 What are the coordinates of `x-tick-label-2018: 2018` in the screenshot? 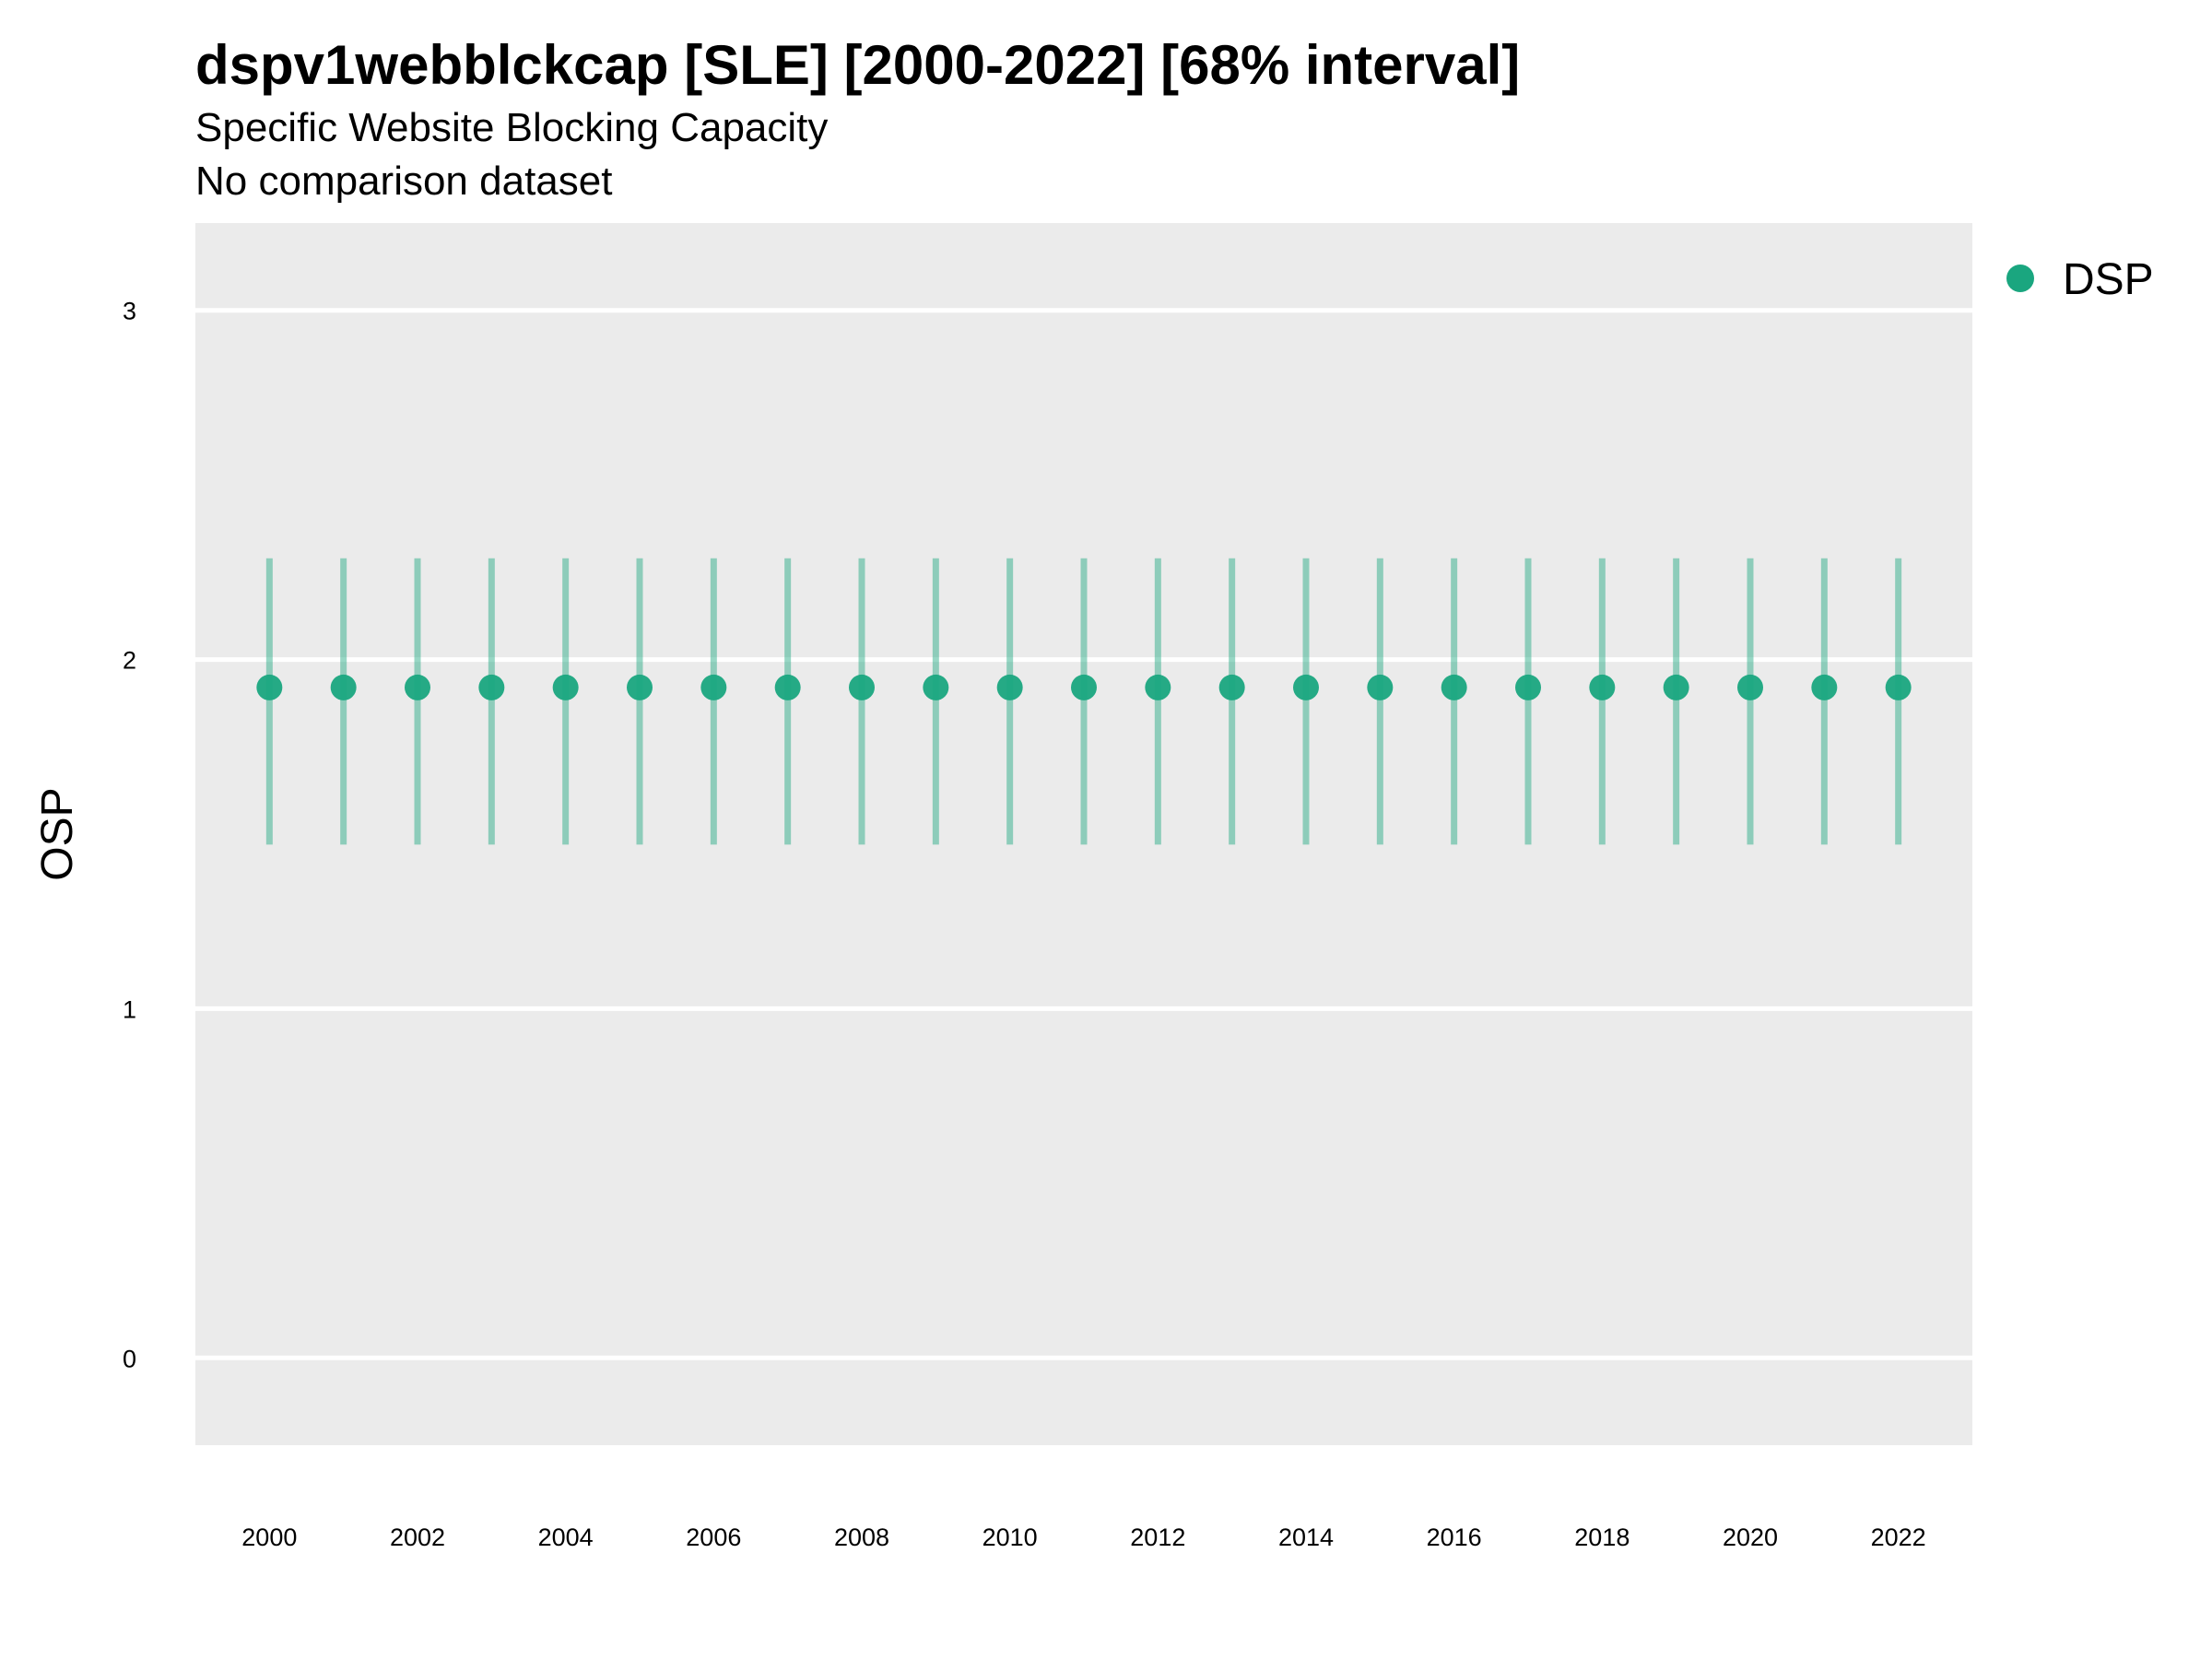 It's located at (1602, 1537).